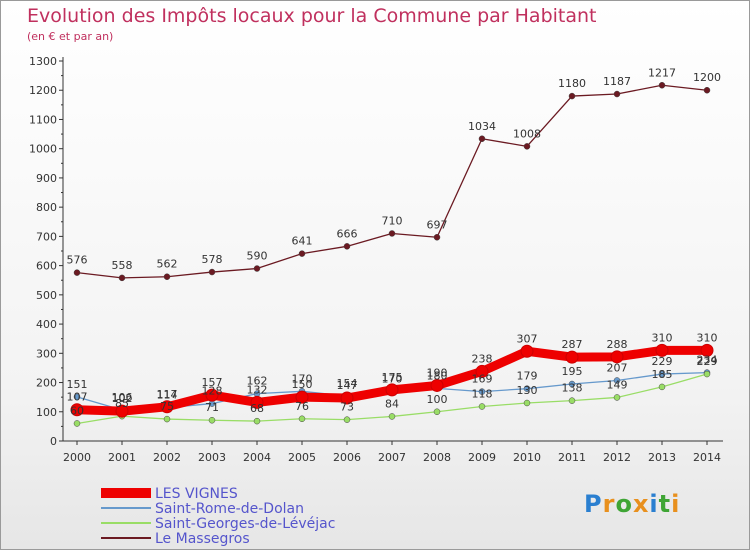 This screenshot has width=750, height=550. I want to click on data-label: 238, so click(482, 358).